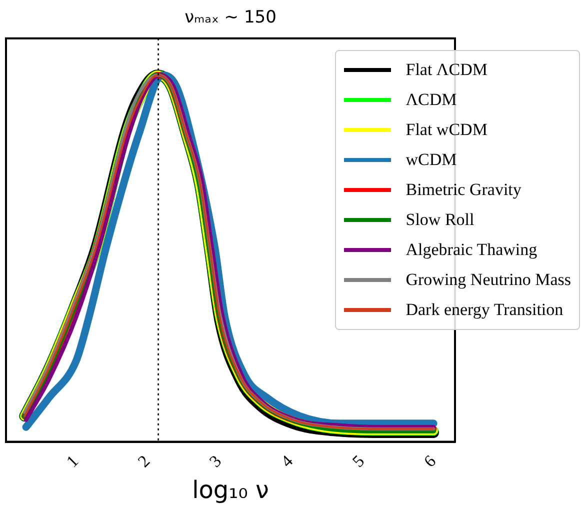  Describe the element at coordinates (144, 461) in the screenshot. I see `x-tick-label: 2` at that location.